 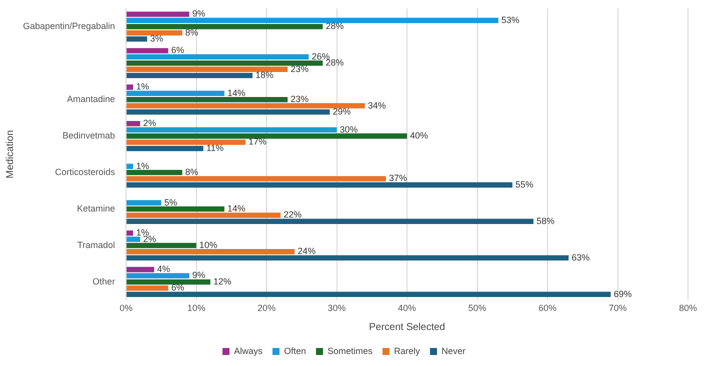 What do you see at coordinates (295, 351) in the screenshot?
I see `legend-label: Often` at bounding box center [295, 351].